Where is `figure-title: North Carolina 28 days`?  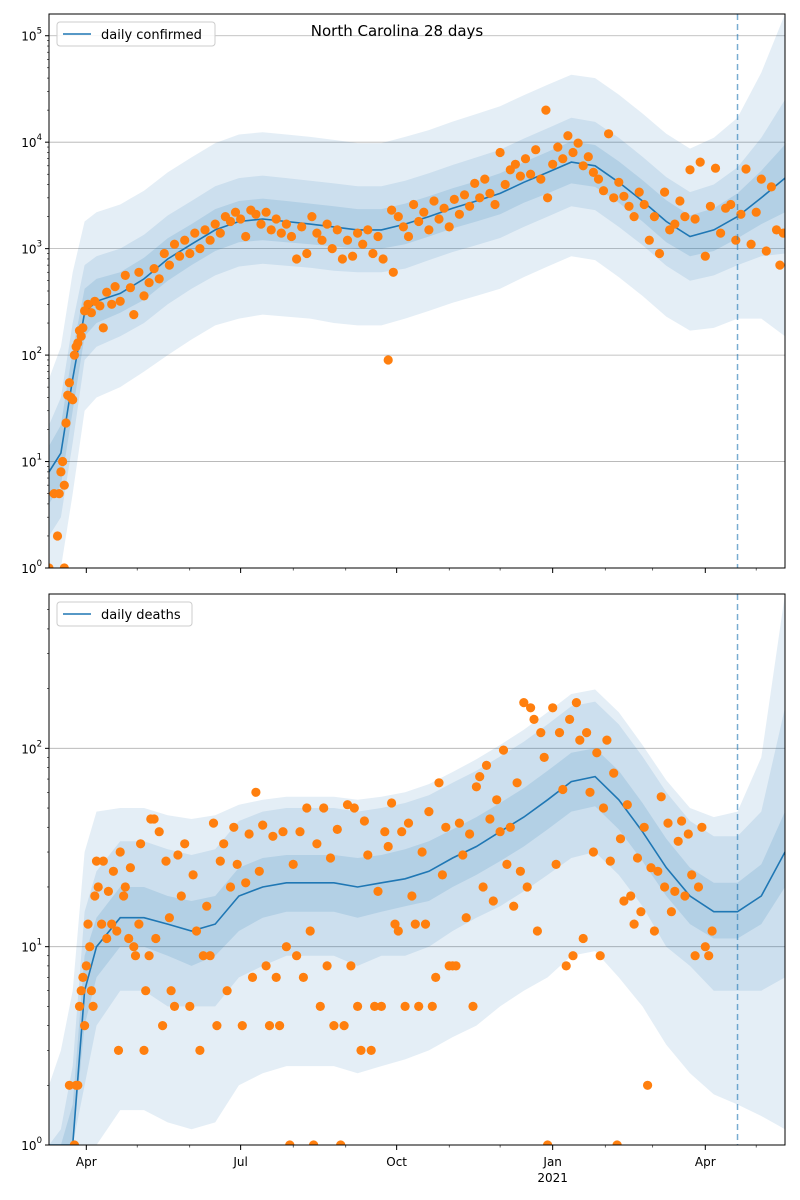
figure-title: North Carolina 28 days is located at coordinates (397, 31).